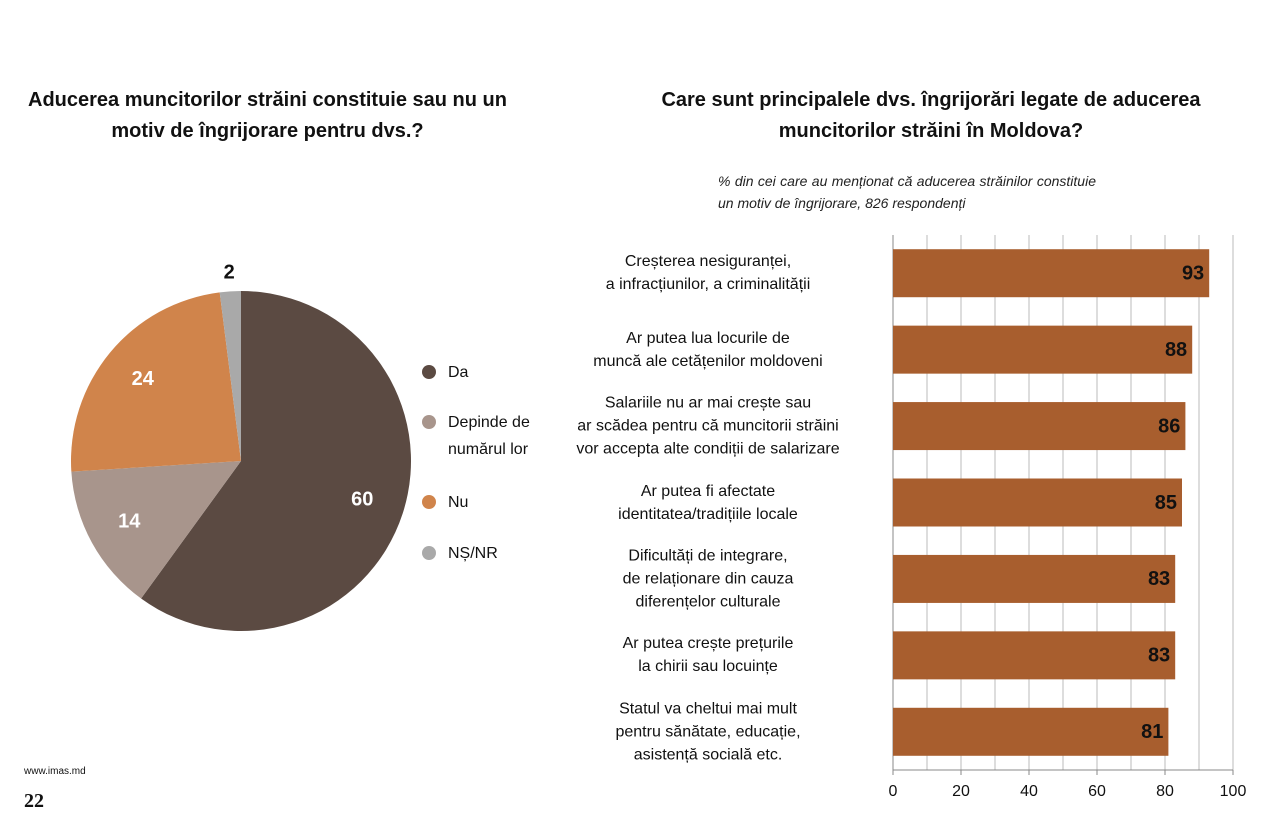 The width and height of the screenshot is (1280, 834). What do you see at coordinates (1193, 273) in the screenshot?
I see `data-label: 93` at bounding box center [1193, 273].